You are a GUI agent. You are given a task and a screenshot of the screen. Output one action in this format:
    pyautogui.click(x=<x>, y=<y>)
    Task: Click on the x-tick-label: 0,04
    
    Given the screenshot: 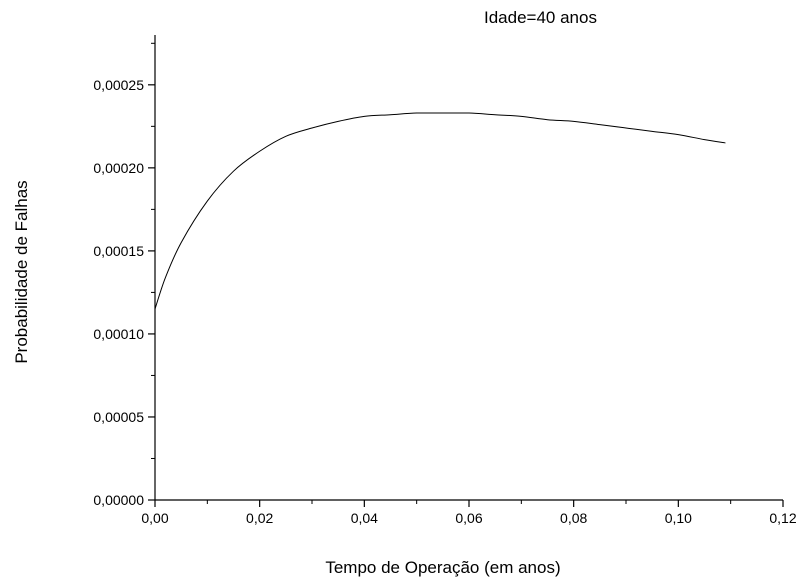 What is the action you would take?
    pyautogui.click(x=364, y=518)
    